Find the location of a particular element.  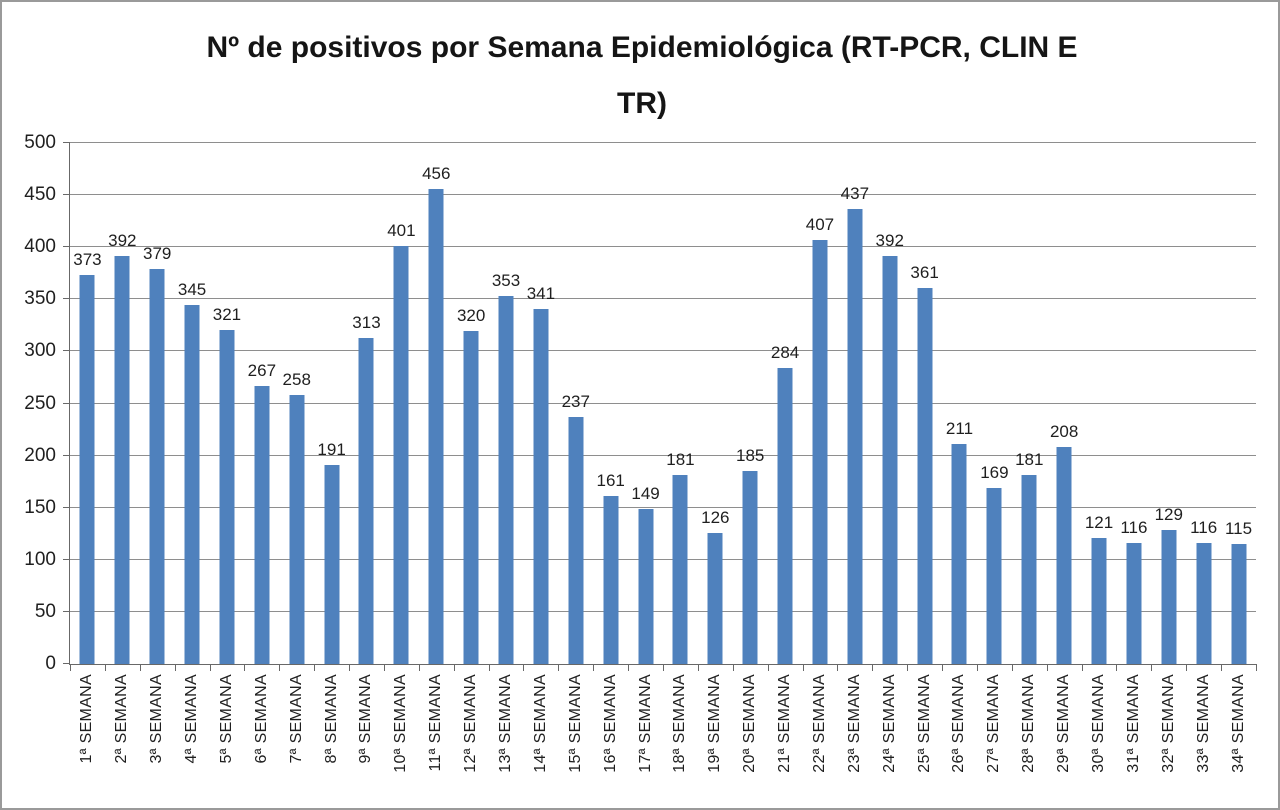

bar-value-label: 361 is located at coordinates (924, 272).